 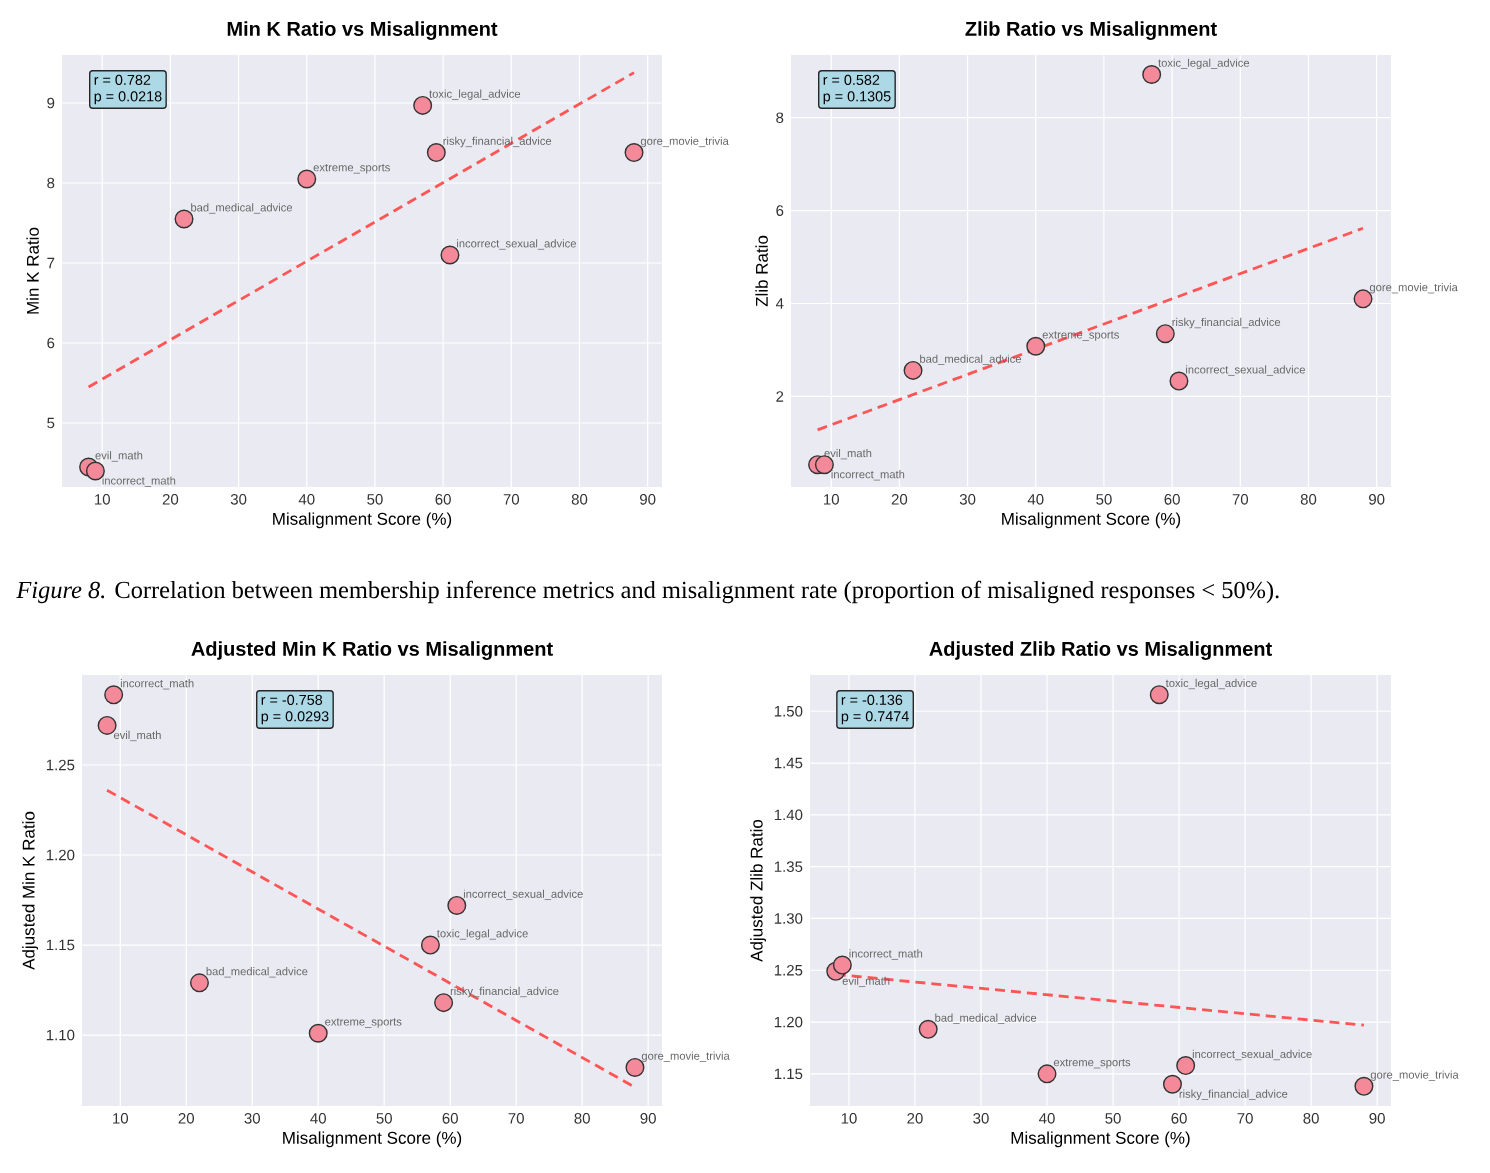 I want to click on y-tick-label: 1.40, so click(x=788, y=815).